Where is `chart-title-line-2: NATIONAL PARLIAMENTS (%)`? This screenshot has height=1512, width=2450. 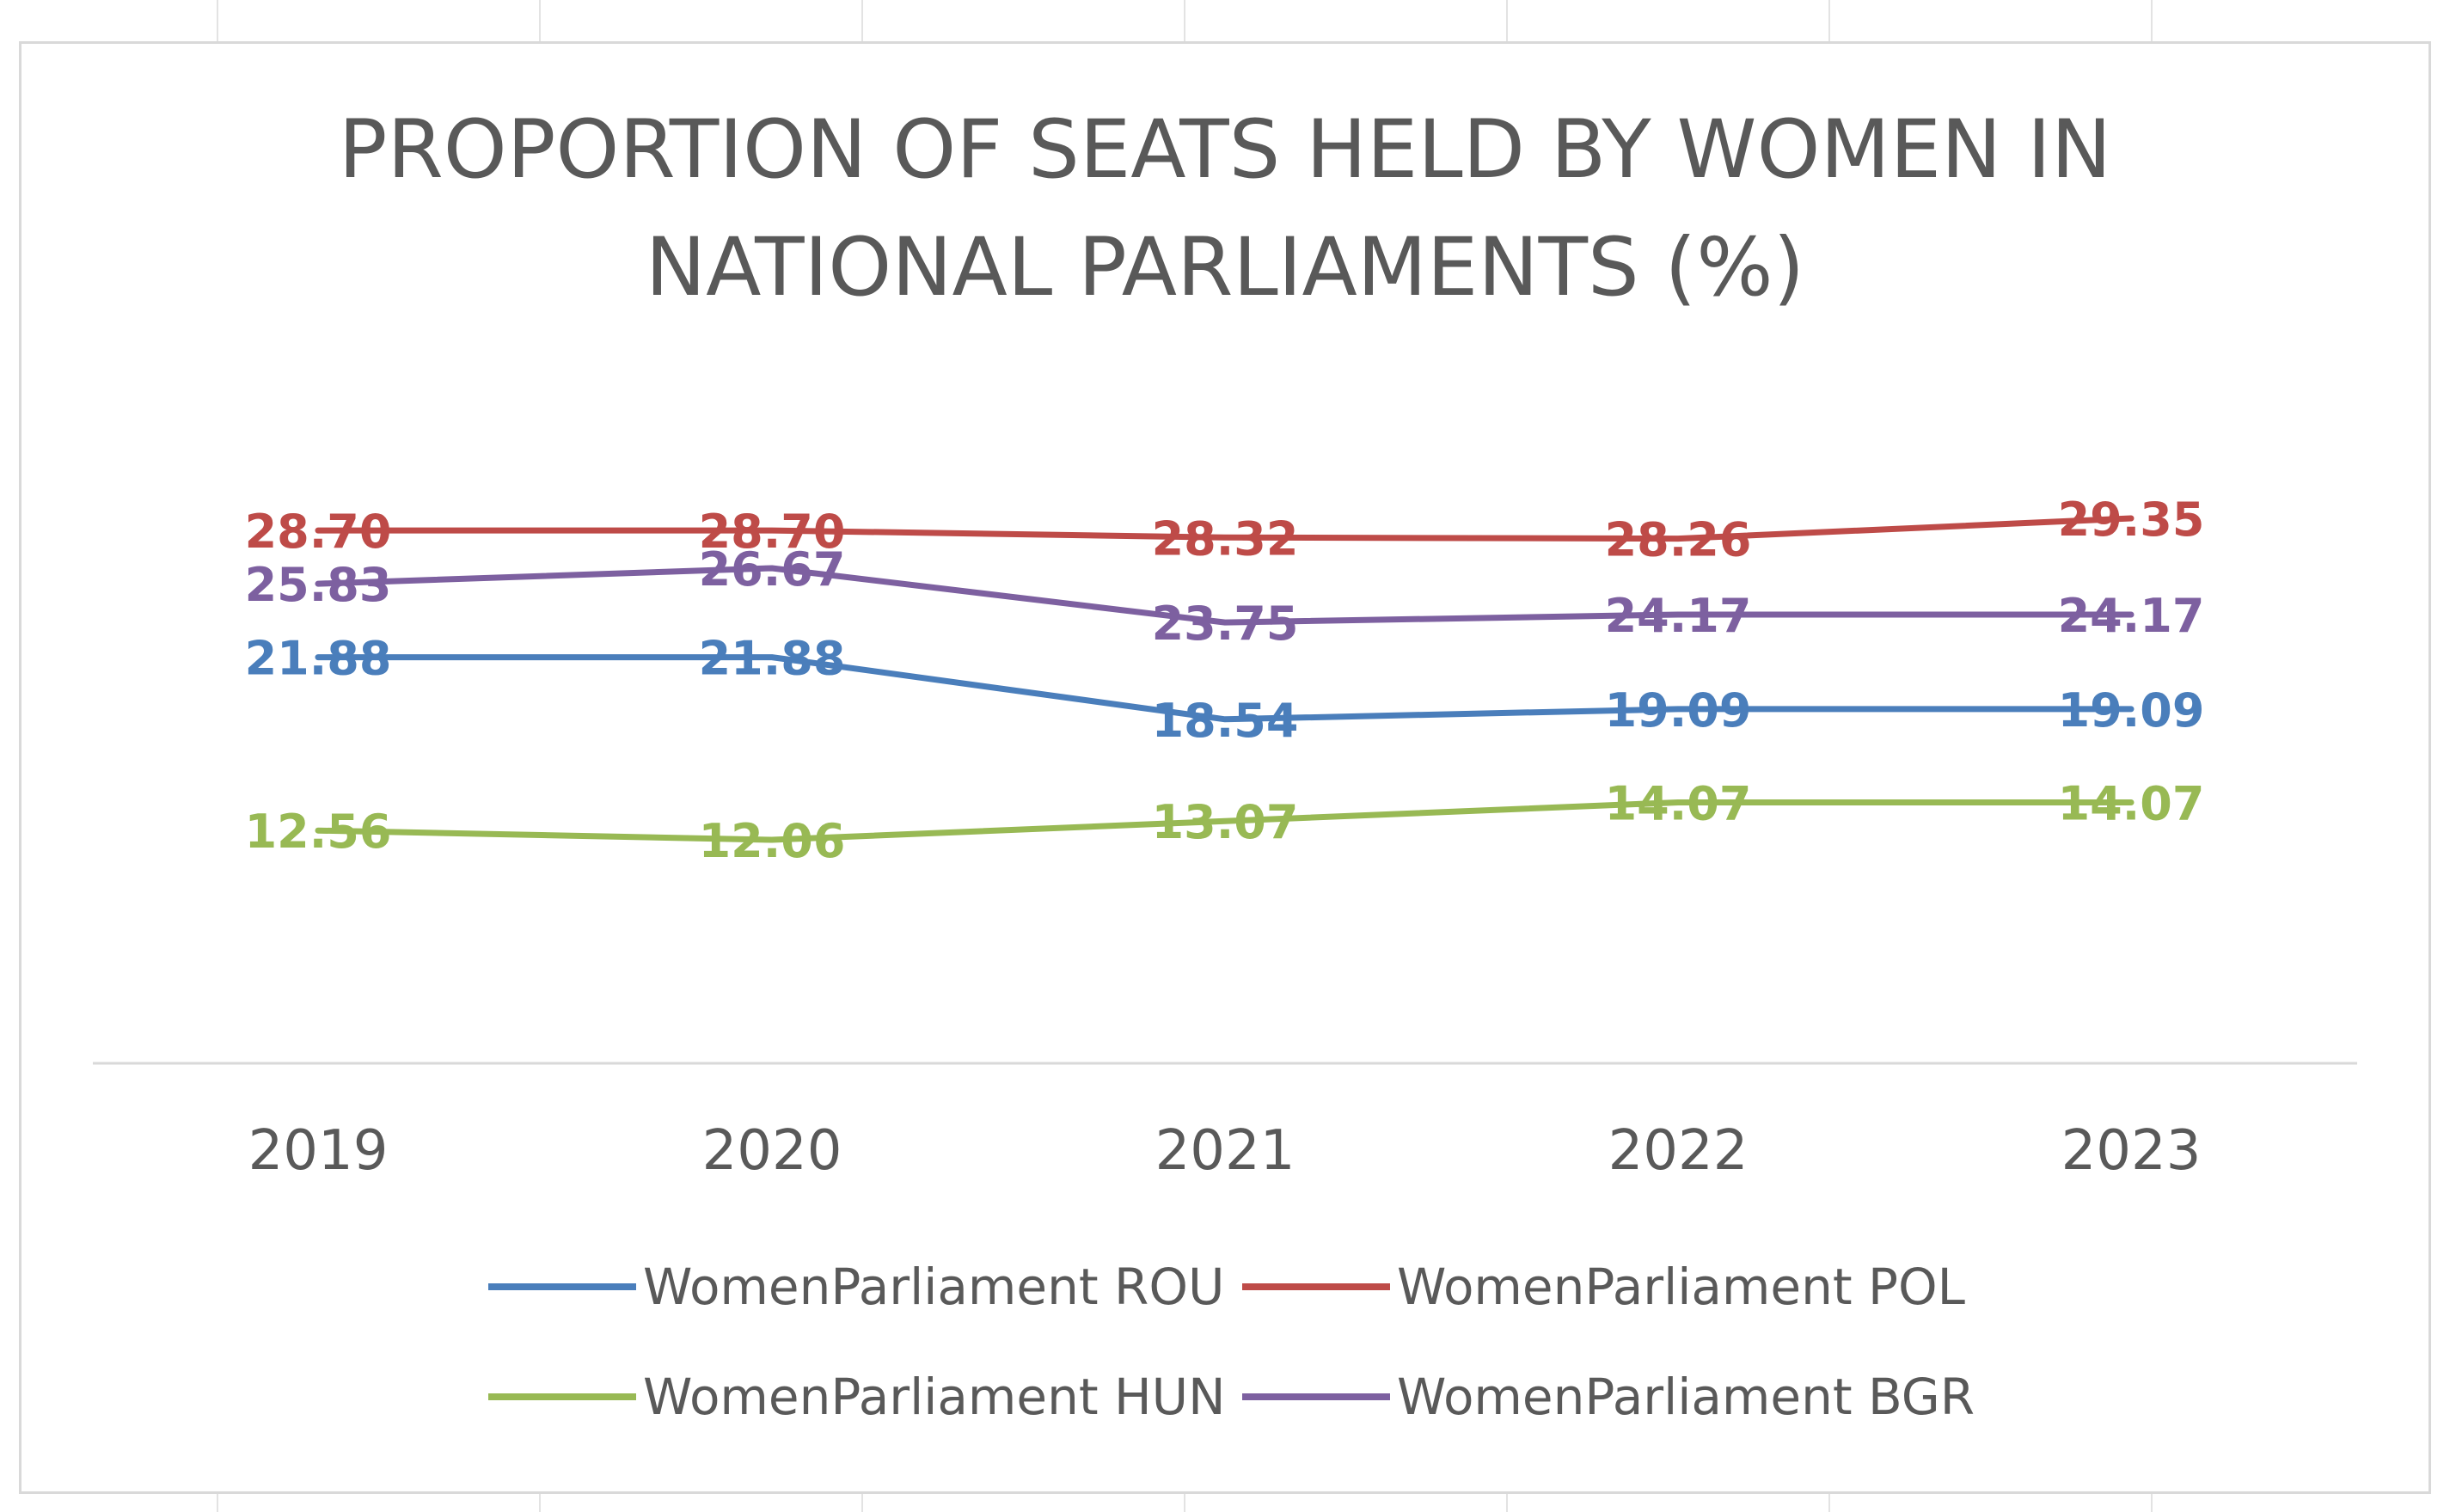 chart-title-line-2: NATIONAL PARLIAMENTS (%) is located at coordinates (1225, 268).